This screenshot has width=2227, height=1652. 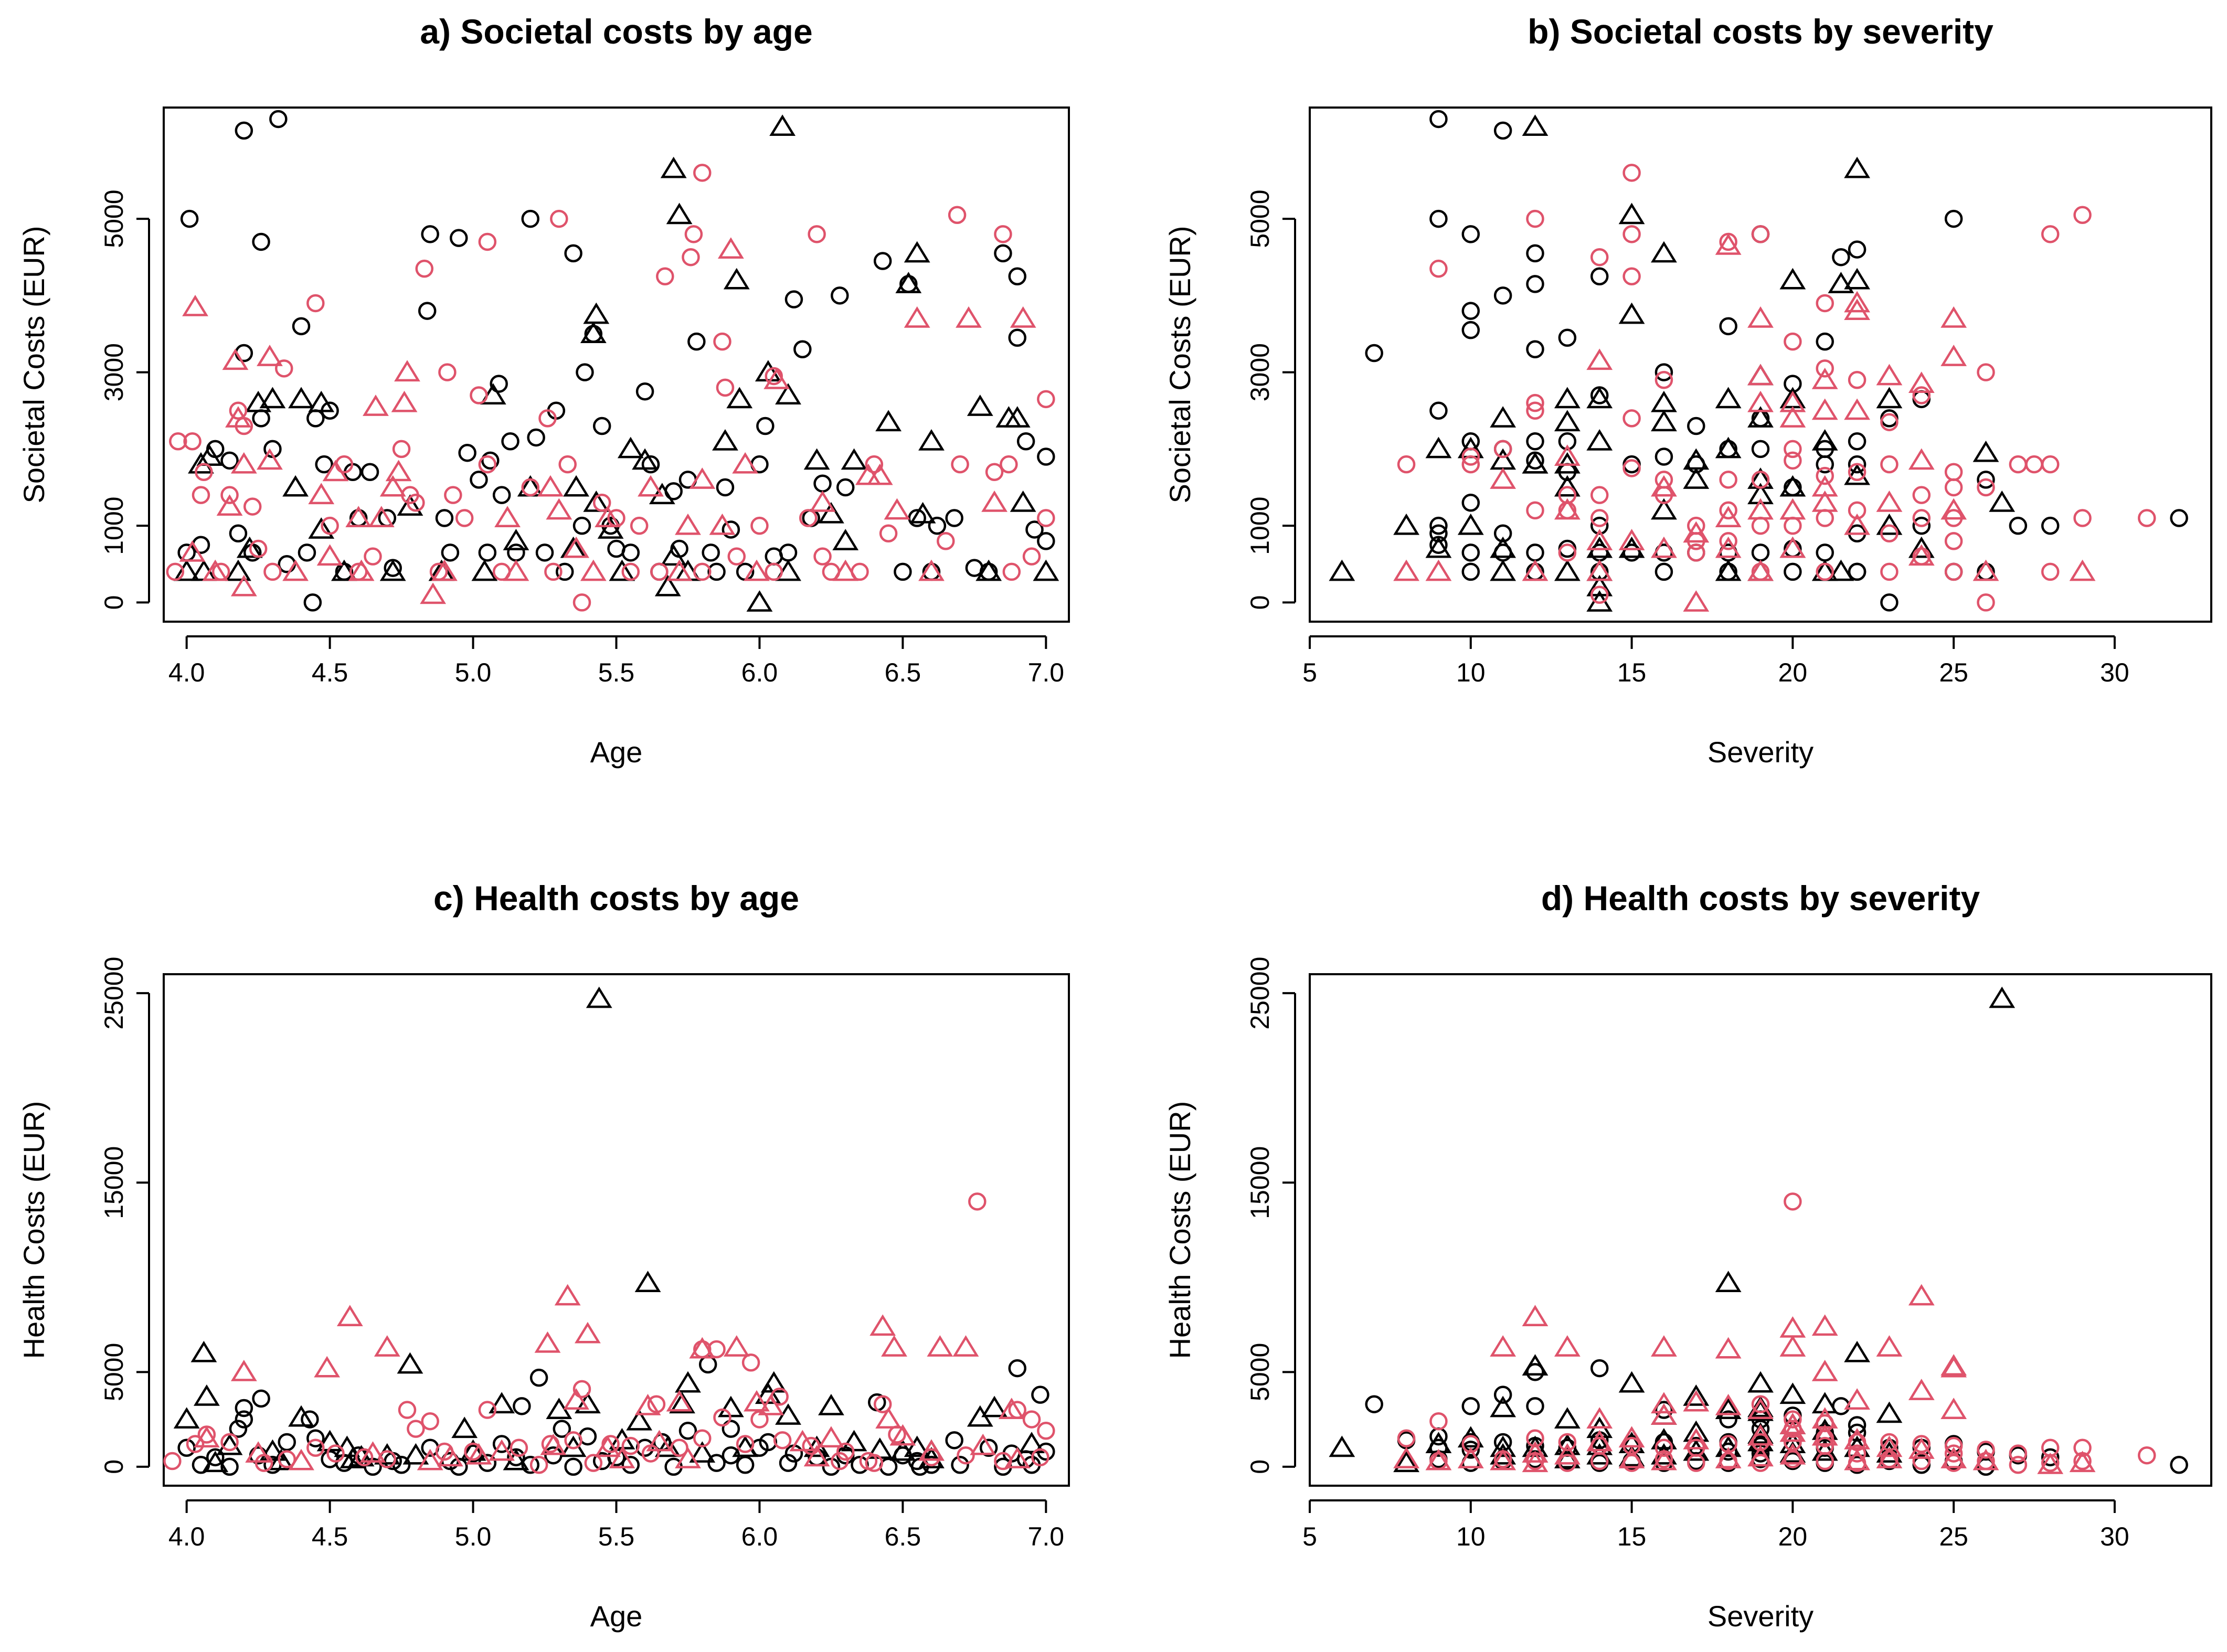 What do you see at coordinates (1760, 32) in the screenshot?
I see `chart-title: b) Societal costs by severity` at bounding box center [1760, 32].